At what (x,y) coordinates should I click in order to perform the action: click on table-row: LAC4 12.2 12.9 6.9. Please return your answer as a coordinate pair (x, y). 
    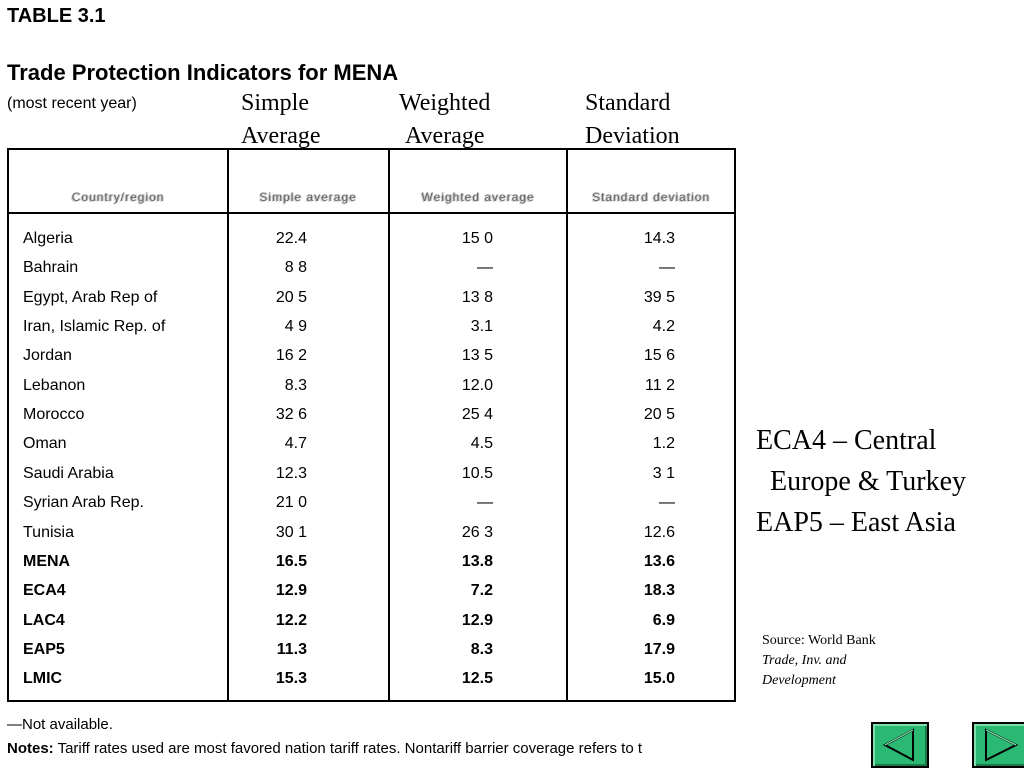
    Looking at the image, I should click on (371, 620).